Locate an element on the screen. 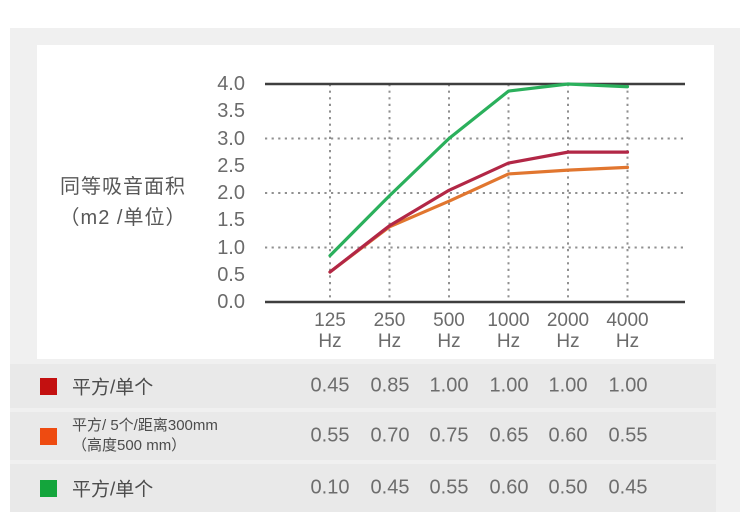 The width and height of the screenshot is (750, 526). x-tick-value: 2000 is located at coordinates (568, 320).